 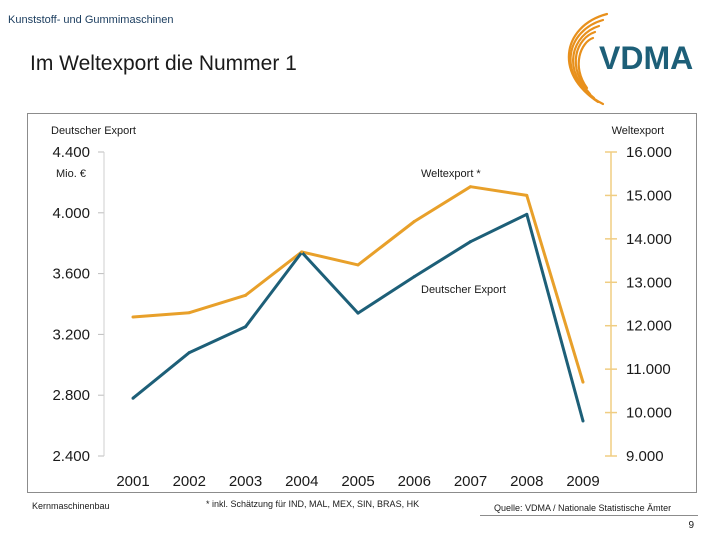 What do you see at coordinates (645, 456) in the screenshot?
I see `right-tick-label: 9.000` at bounding box center [645, 456].